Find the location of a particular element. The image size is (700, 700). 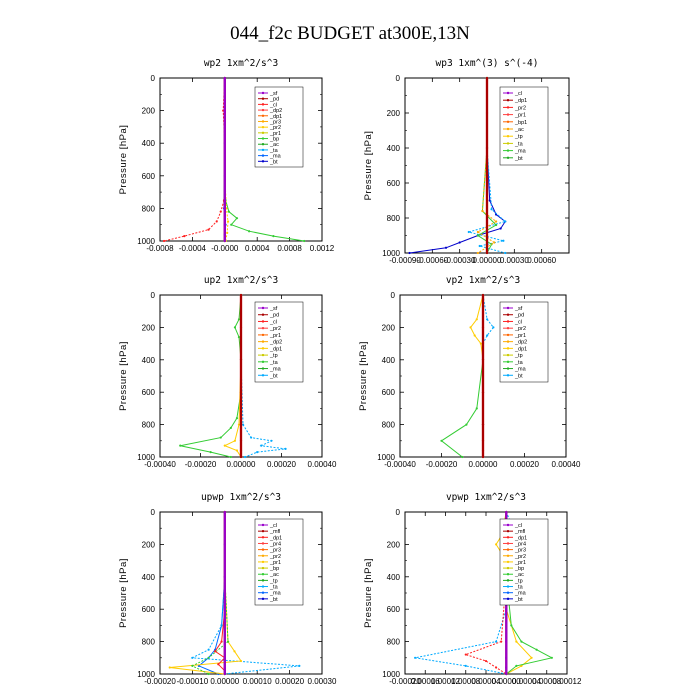

legend-label: _tp is located at coordinates (518, 356).